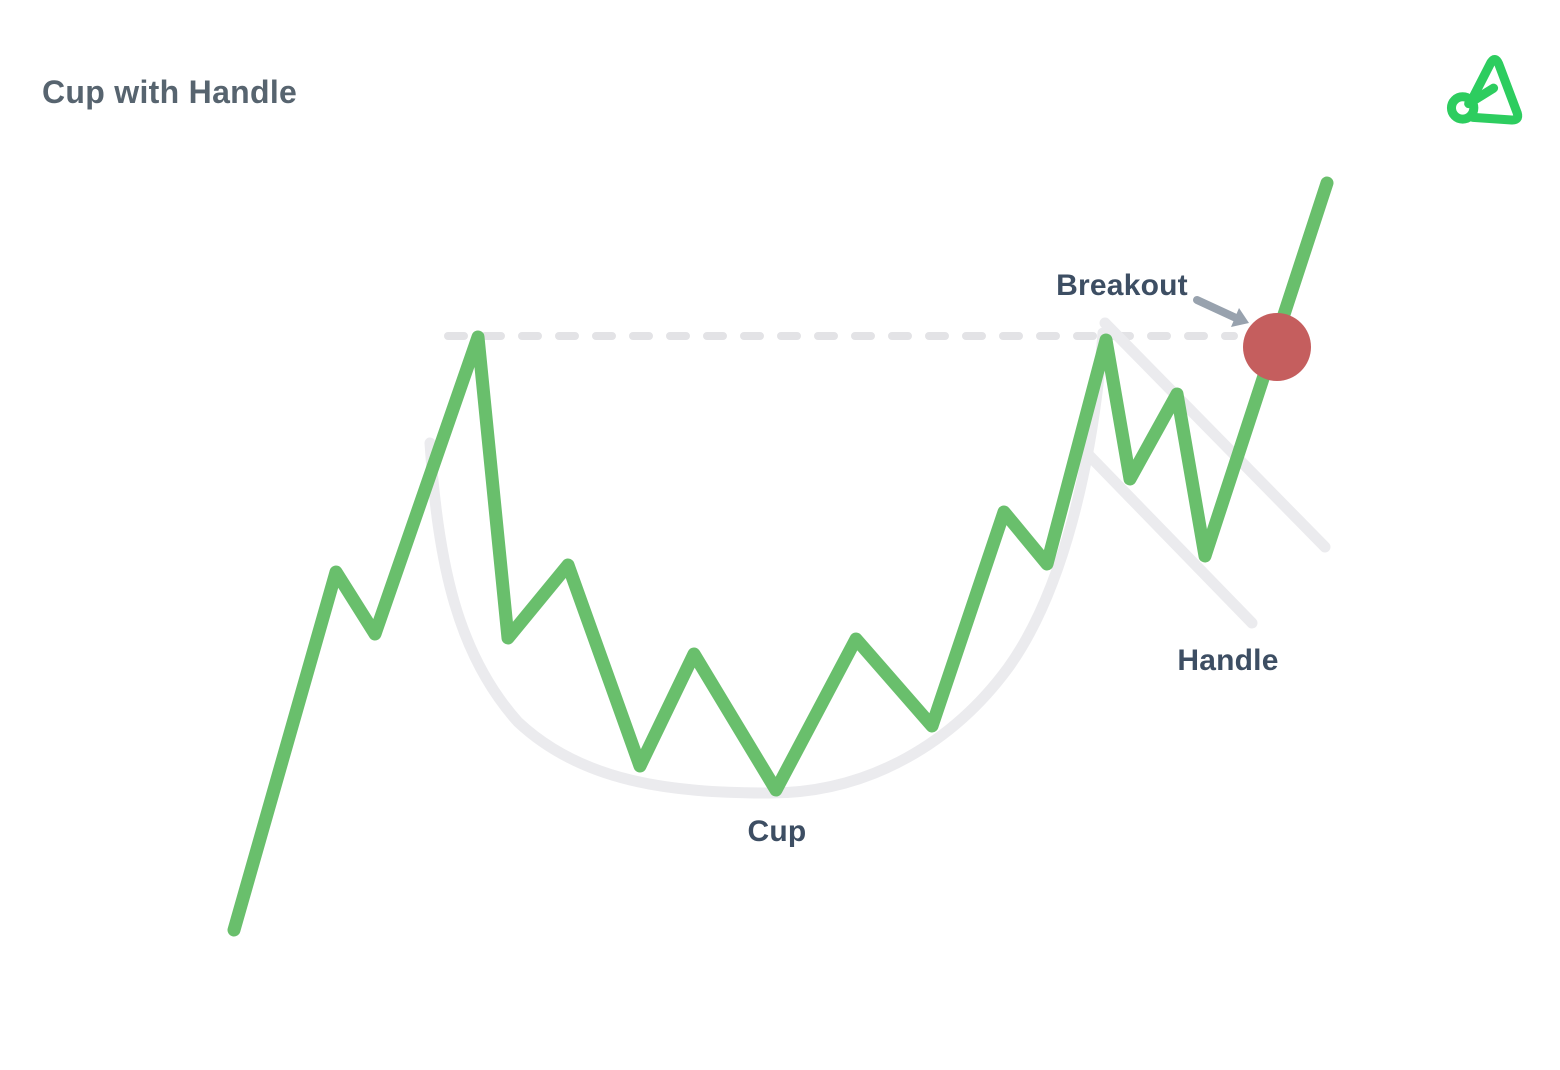 The image size is (1560, 1070). What do you see at coordinates (170, 92) in the screenshot?
I see `page-title: Cup with Handle` at bounding box center [170, 92].